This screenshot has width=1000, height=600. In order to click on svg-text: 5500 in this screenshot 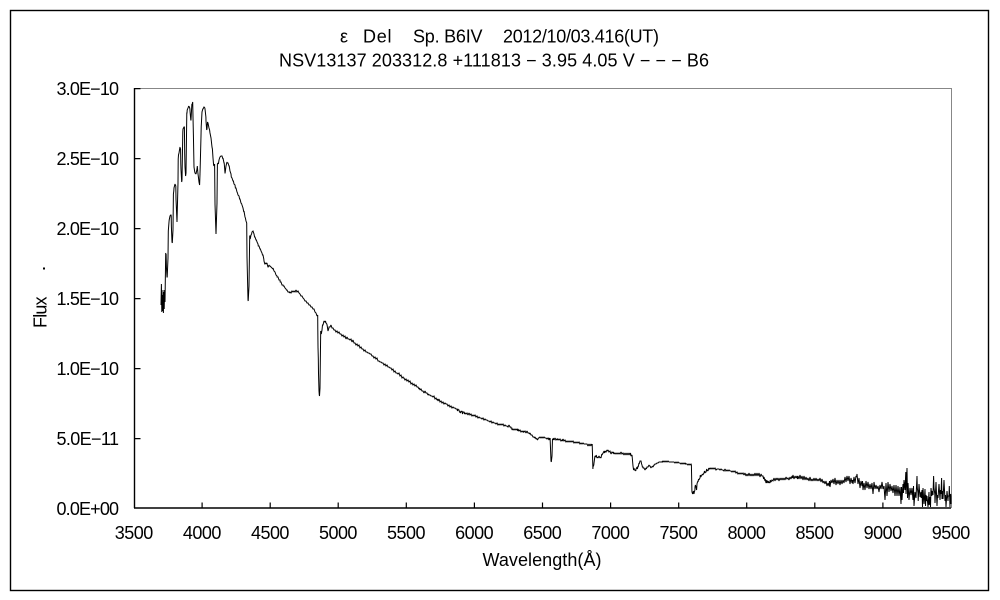, I will do `click(406, 533)`.